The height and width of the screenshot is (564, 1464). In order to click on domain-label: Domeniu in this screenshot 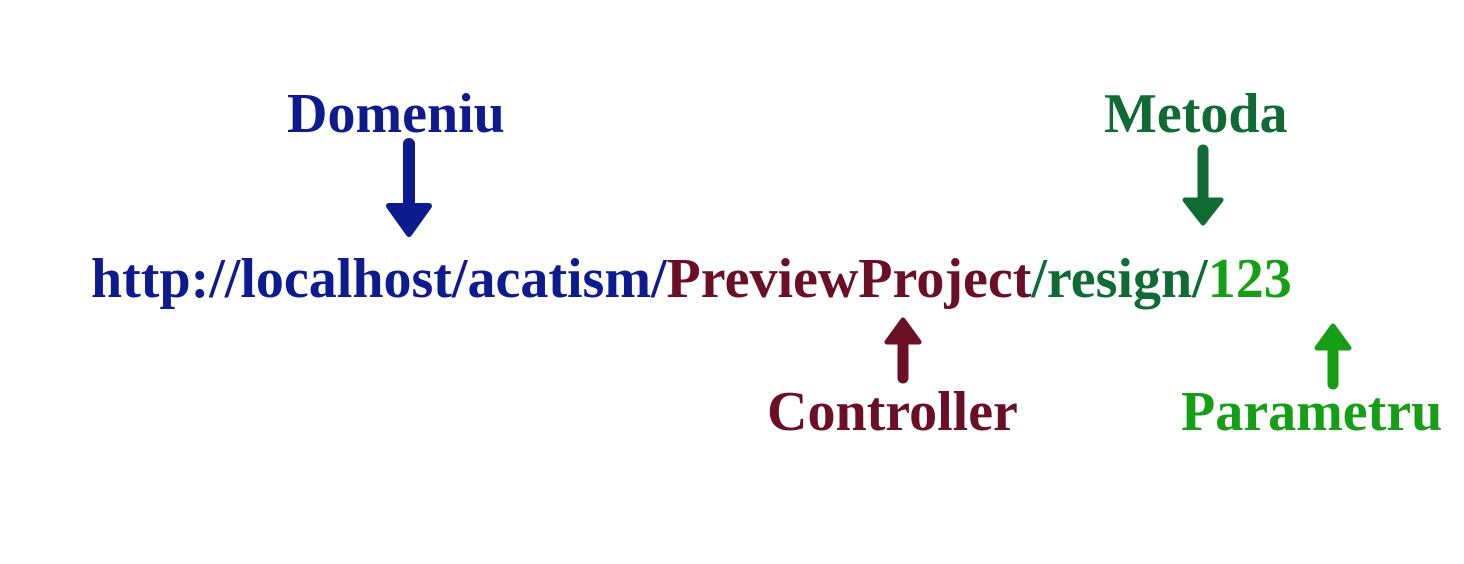, I will do `click(396, 114)`.